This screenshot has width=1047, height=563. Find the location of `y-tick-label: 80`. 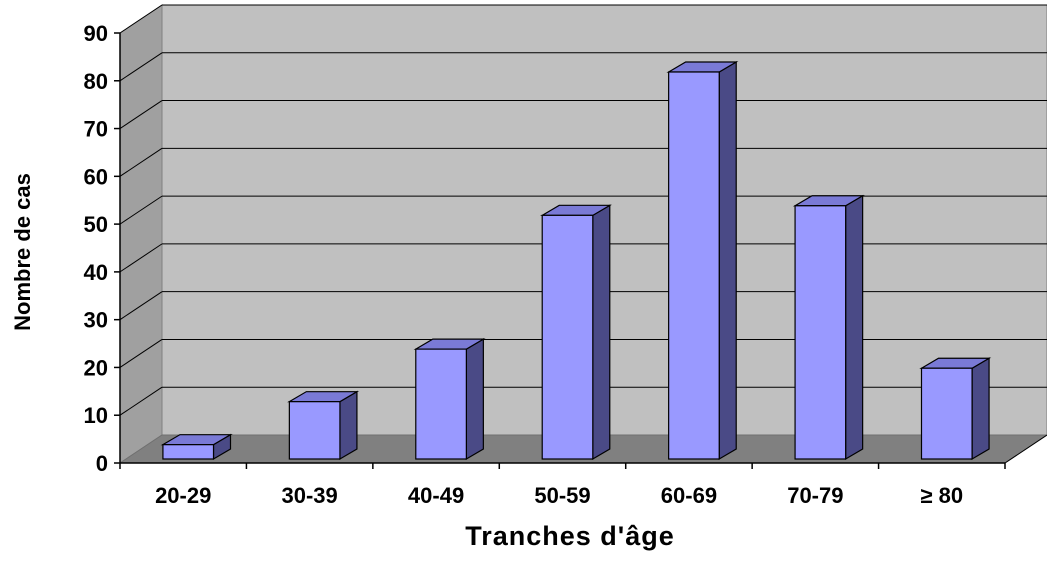

y-tick-label: 80 is located at coordinates (96, 81).